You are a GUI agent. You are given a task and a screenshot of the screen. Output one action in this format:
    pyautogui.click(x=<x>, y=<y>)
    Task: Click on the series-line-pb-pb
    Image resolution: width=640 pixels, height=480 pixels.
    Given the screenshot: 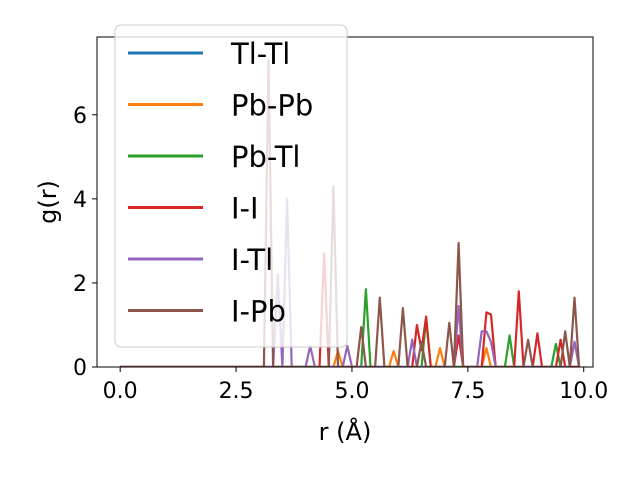 What is the action you would take?
    pyautogui.click(x=350, y=357)
    